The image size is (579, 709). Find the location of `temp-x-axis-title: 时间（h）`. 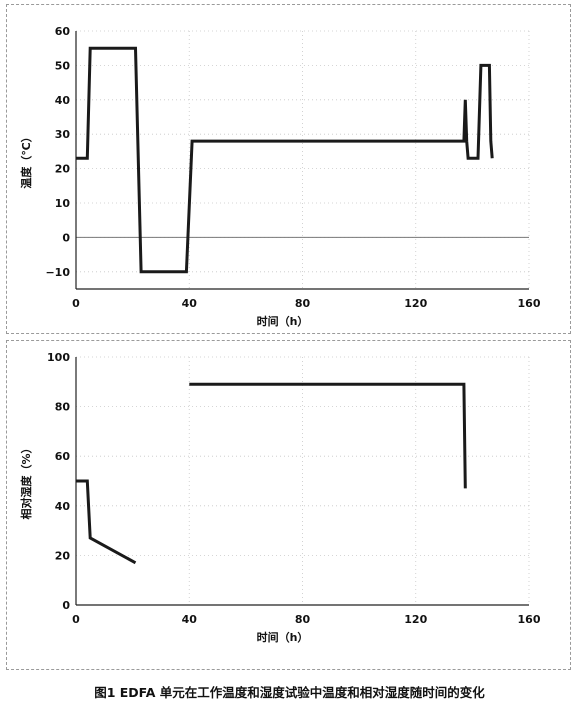

temp-x-axis-title: 时间（h） is located at coordinates (283, 321).